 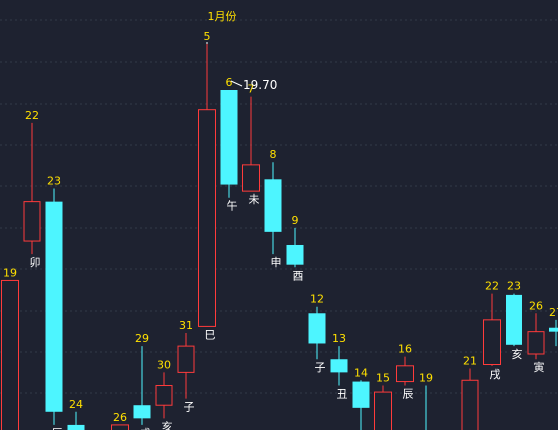 What do you see at coordinates (361, 372) in the screenshot?
I see `day-number-label: 14` at bounding box center [361, 372].